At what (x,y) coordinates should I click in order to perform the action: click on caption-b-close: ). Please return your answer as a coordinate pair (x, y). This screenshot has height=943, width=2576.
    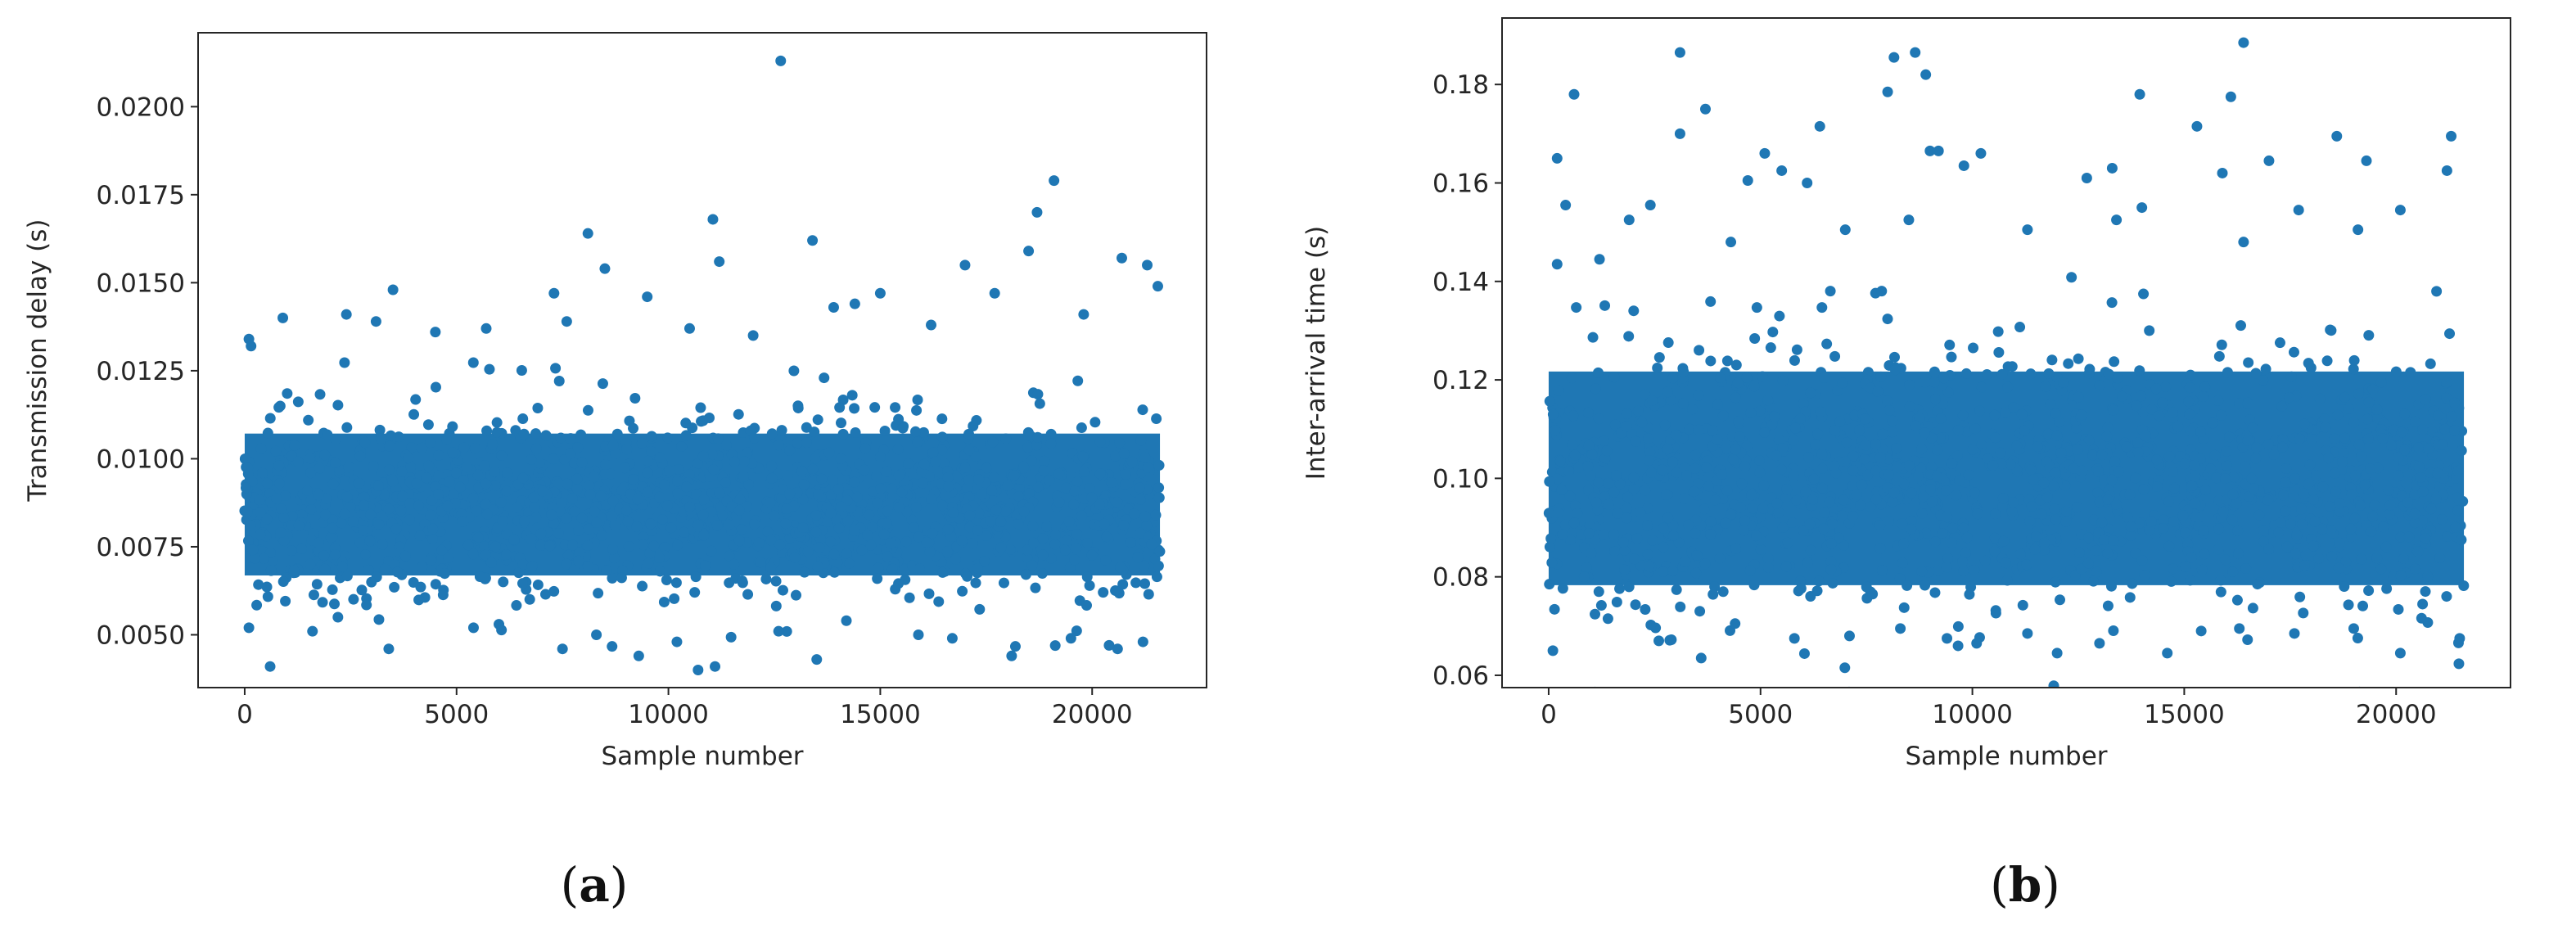
    Looking at the image, I should click on (2050, 885).